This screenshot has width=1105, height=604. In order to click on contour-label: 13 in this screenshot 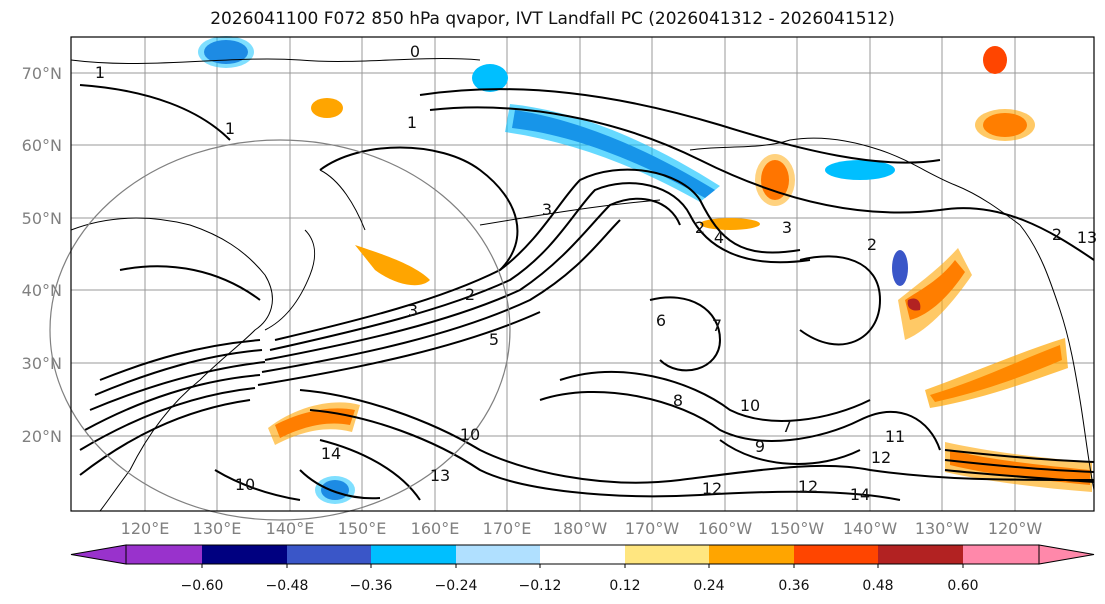, I will do `click(440, 475)`.